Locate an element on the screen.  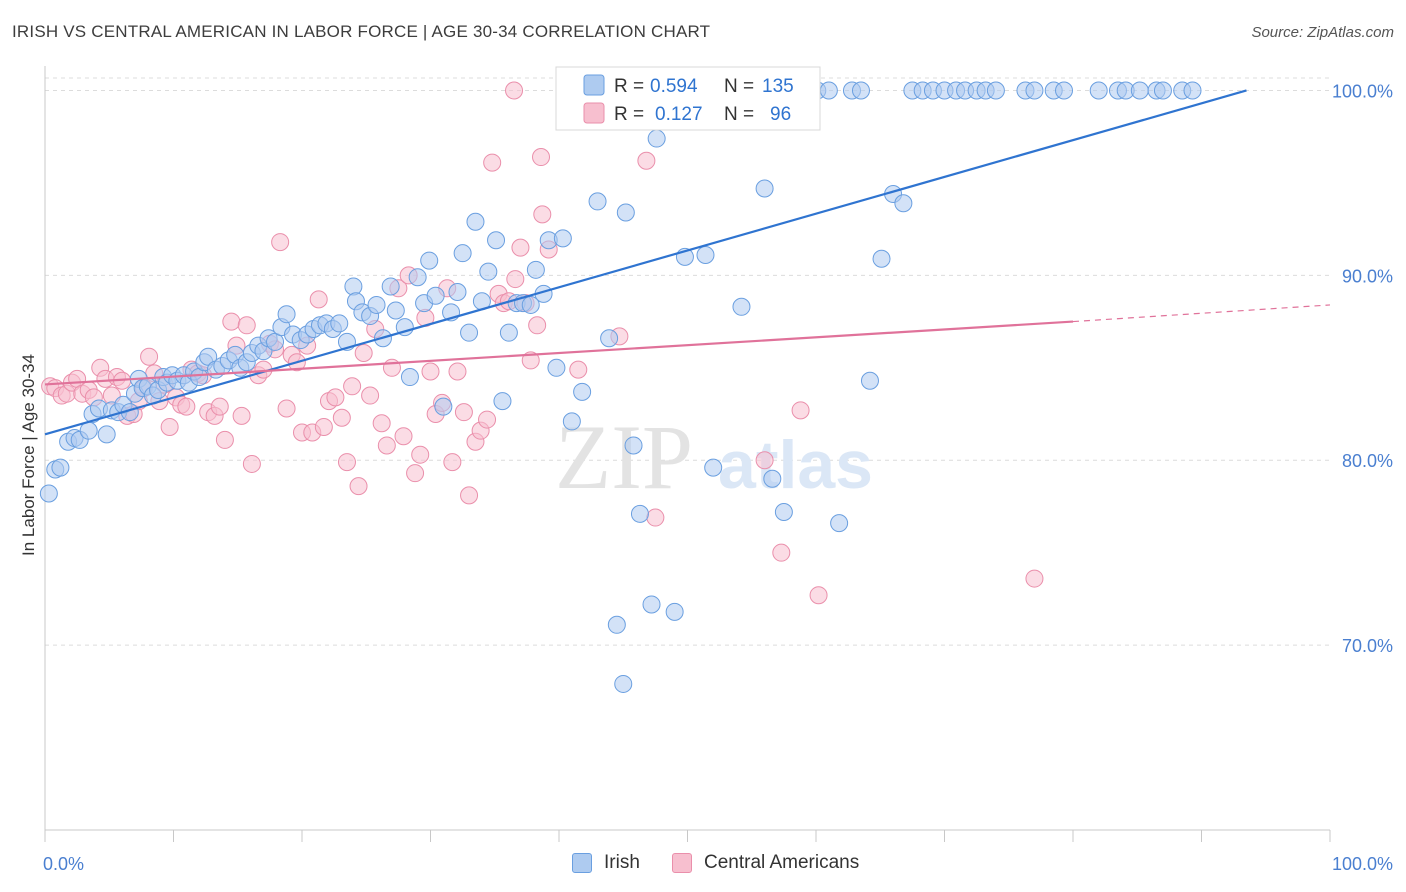
stats-legend: R = 0.594 N = 135 R = 0.127 N = 96 is located at coordinates (688, 98).